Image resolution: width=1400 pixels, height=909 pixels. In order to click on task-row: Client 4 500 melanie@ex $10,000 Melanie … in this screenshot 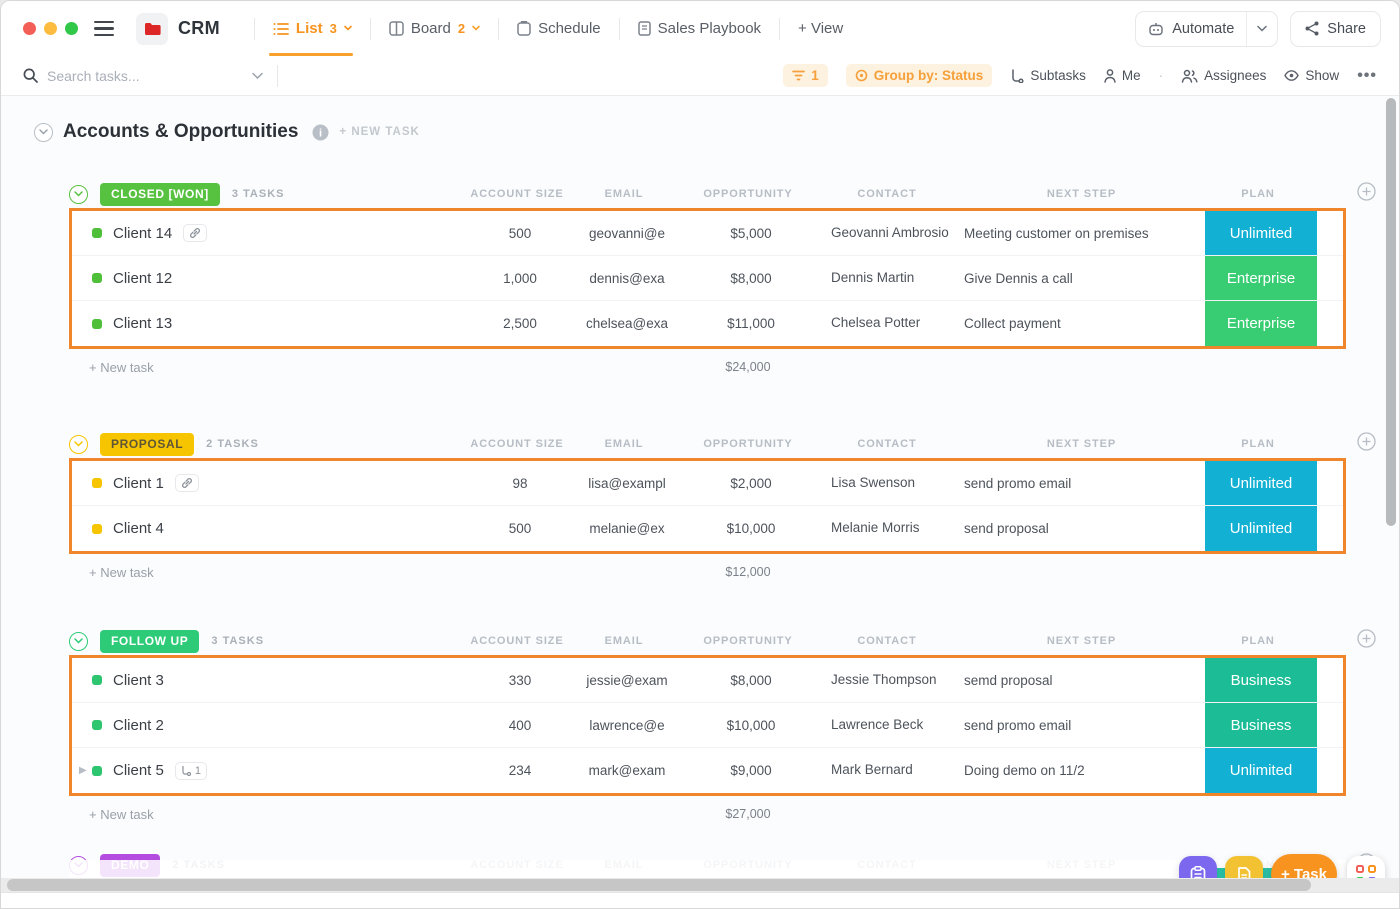, I will do `click(707, 528)`.